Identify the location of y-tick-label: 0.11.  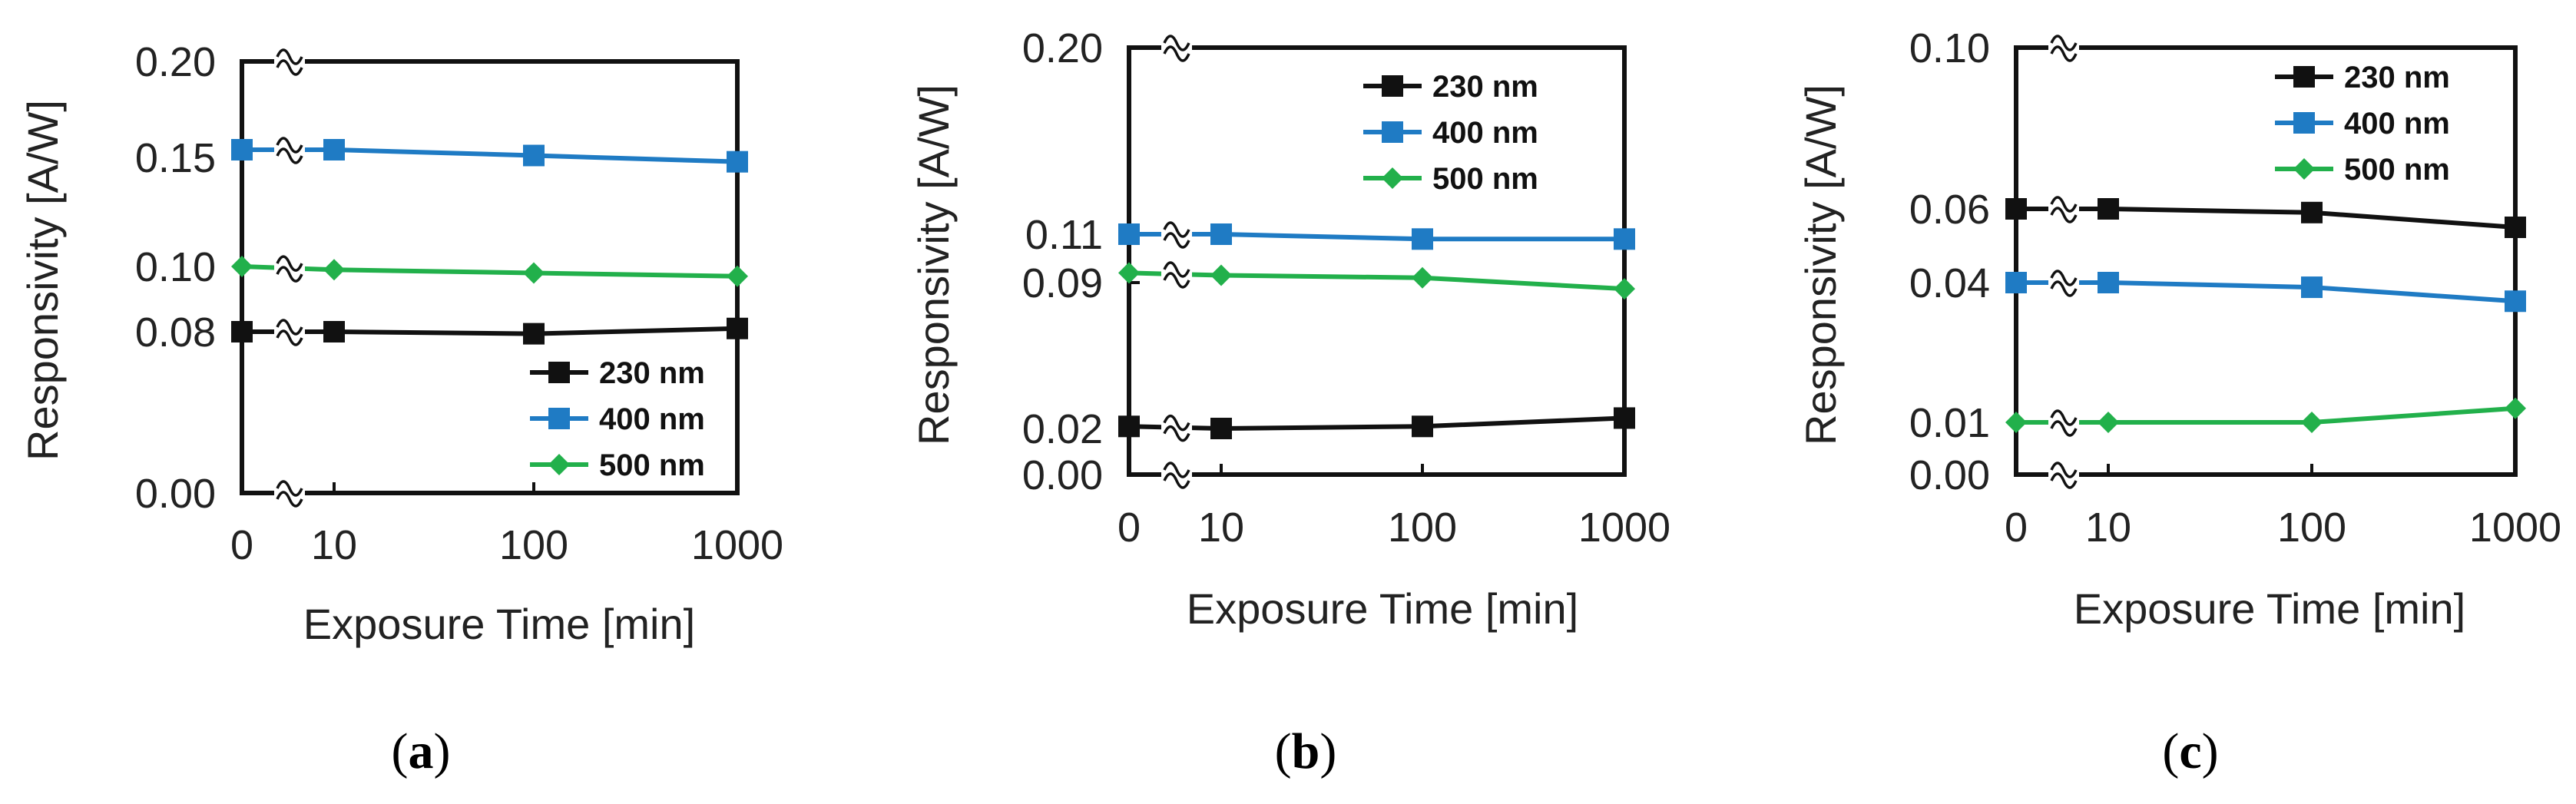
(1064, 235).